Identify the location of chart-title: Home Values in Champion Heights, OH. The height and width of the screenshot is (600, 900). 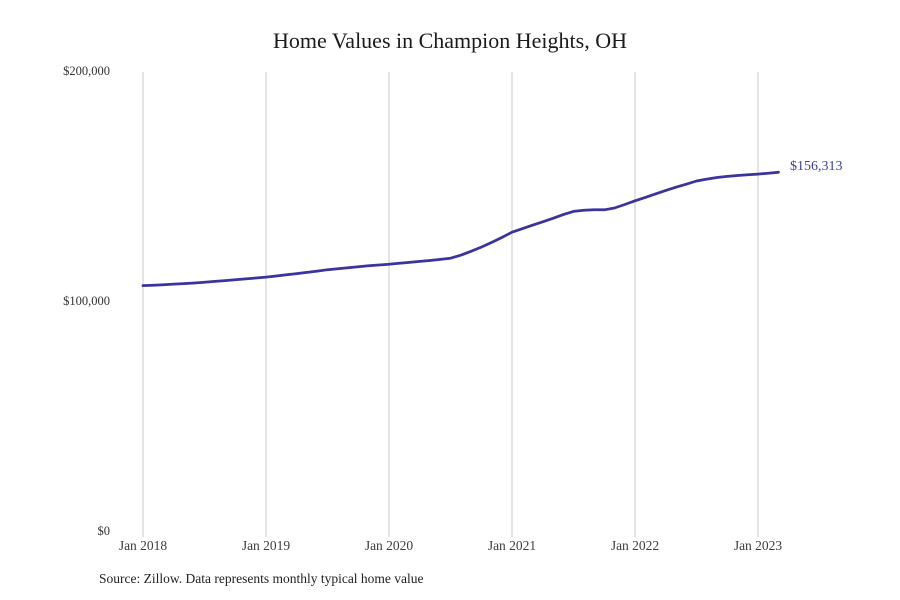
(449, 40).